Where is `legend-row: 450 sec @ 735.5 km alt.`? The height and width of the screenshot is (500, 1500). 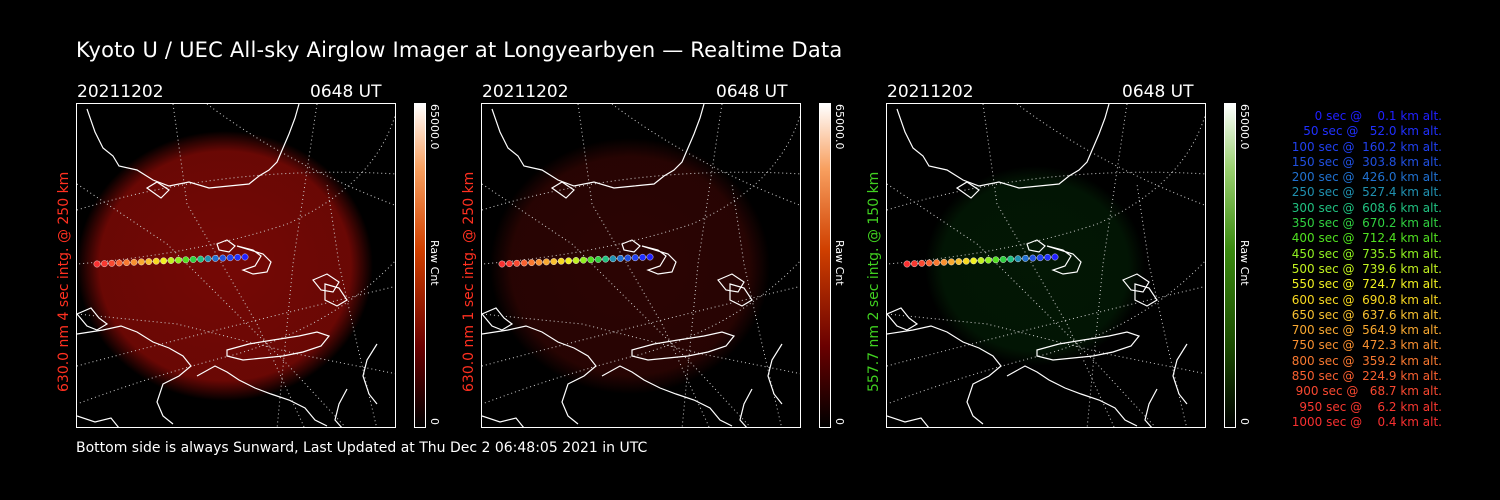 legend-row: 450 sec @ 735.5 km alt. is located at coordinates (1364, 253).